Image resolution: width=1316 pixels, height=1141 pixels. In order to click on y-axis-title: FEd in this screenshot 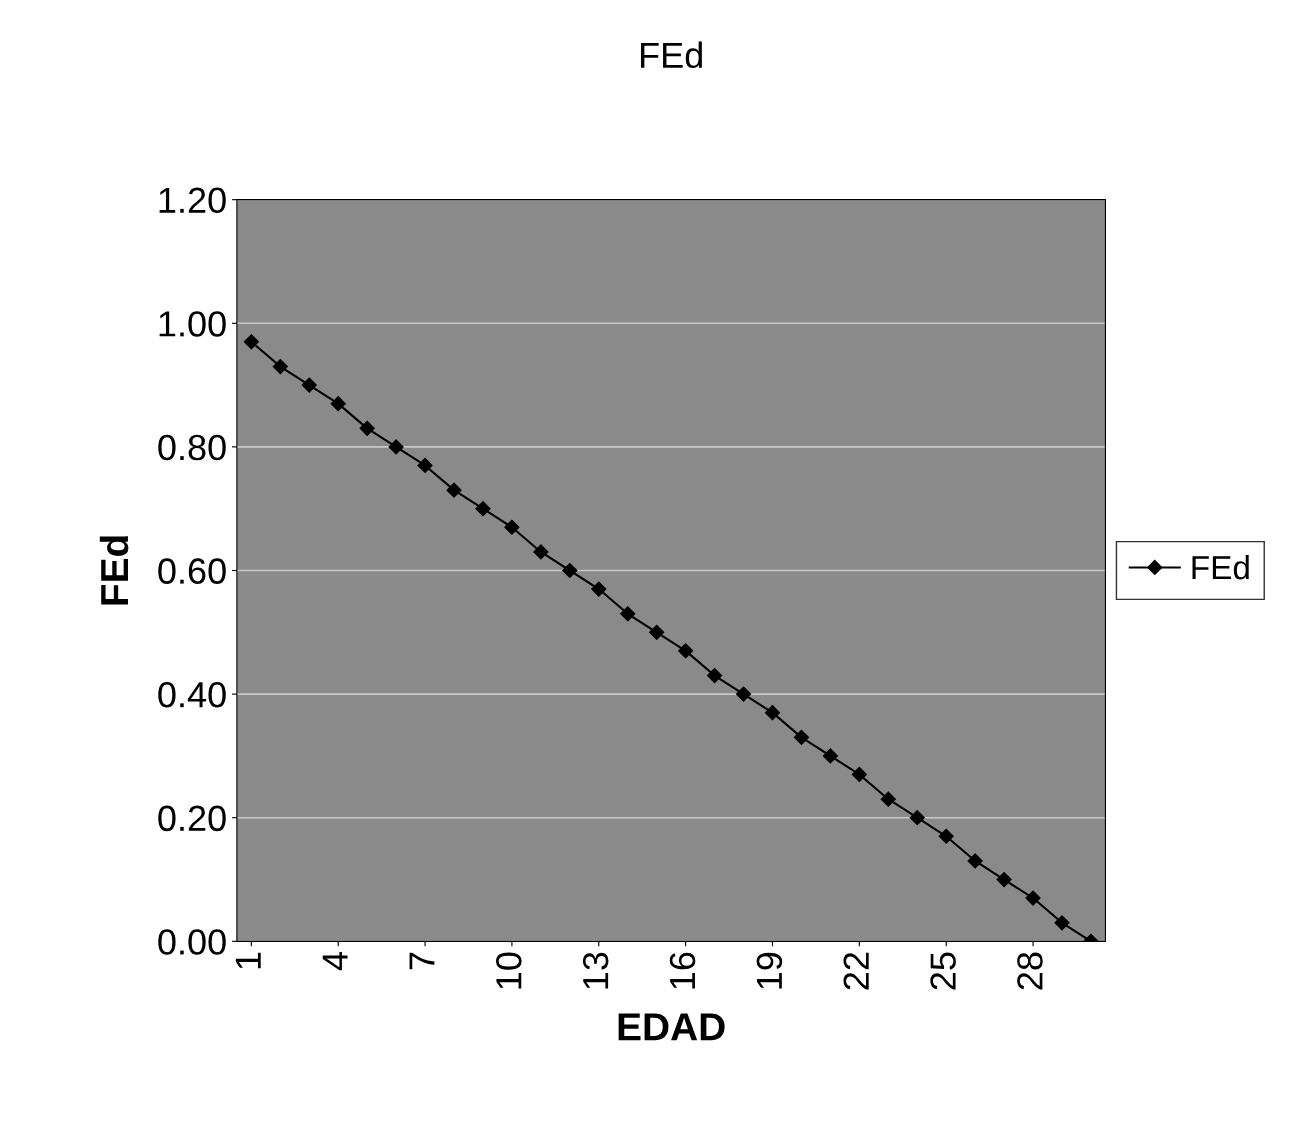, I will do `click(114, 570)`.